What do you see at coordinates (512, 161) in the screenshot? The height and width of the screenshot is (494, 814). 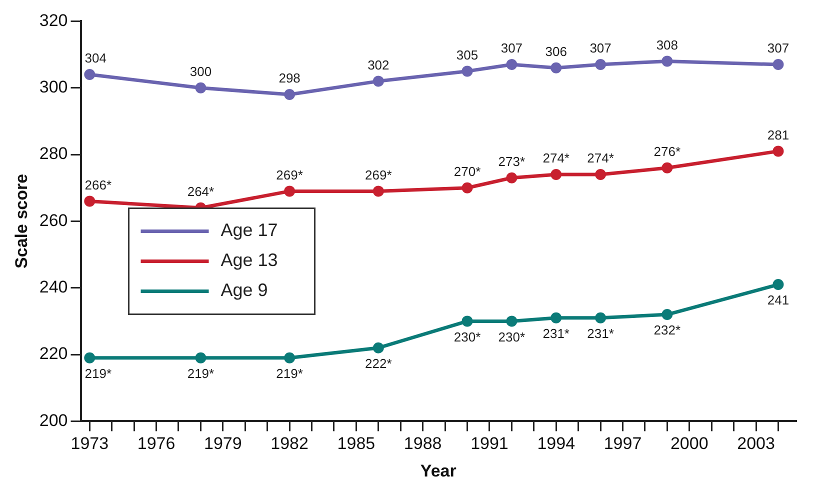 I see `data-label: 273*` at bounding box center [512, 161].